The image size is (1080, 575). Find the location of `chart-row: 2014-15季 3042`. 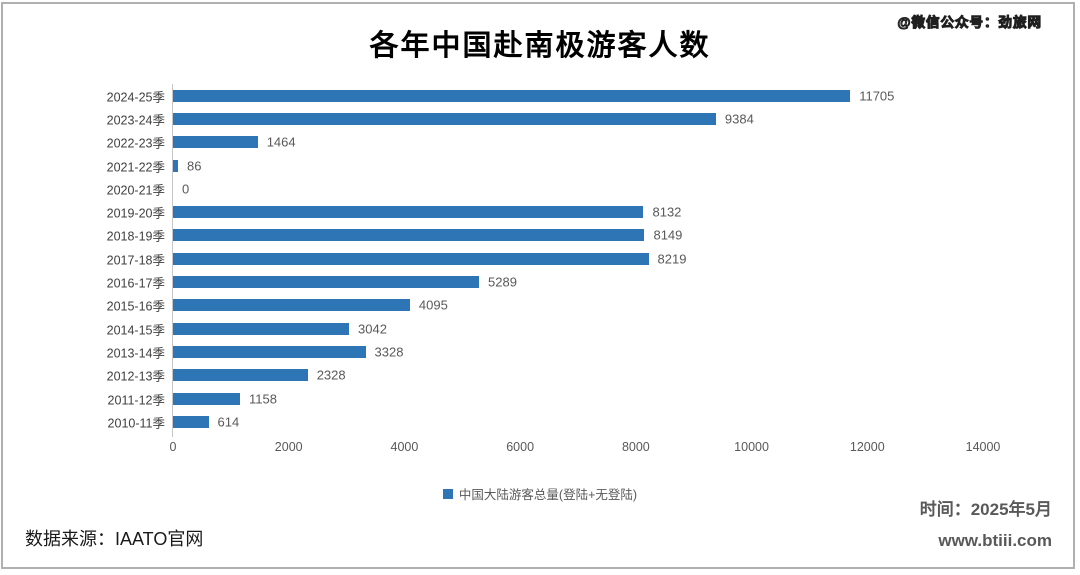

chart-row: 2014-15季 3042 is located at coordinates (540, 328).